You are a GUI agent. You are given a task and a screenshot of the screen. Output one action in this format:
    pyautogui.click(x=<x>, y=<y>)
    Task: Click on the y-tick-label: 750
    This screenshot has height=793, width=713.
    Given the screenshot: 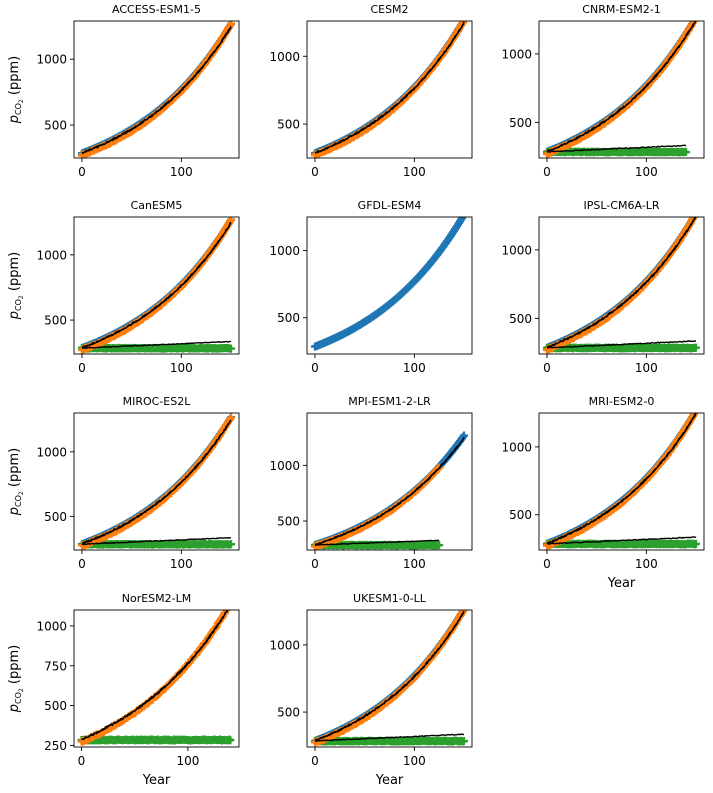 What is the action you would take?
    pyautogui.click(x=55, y=666)
    